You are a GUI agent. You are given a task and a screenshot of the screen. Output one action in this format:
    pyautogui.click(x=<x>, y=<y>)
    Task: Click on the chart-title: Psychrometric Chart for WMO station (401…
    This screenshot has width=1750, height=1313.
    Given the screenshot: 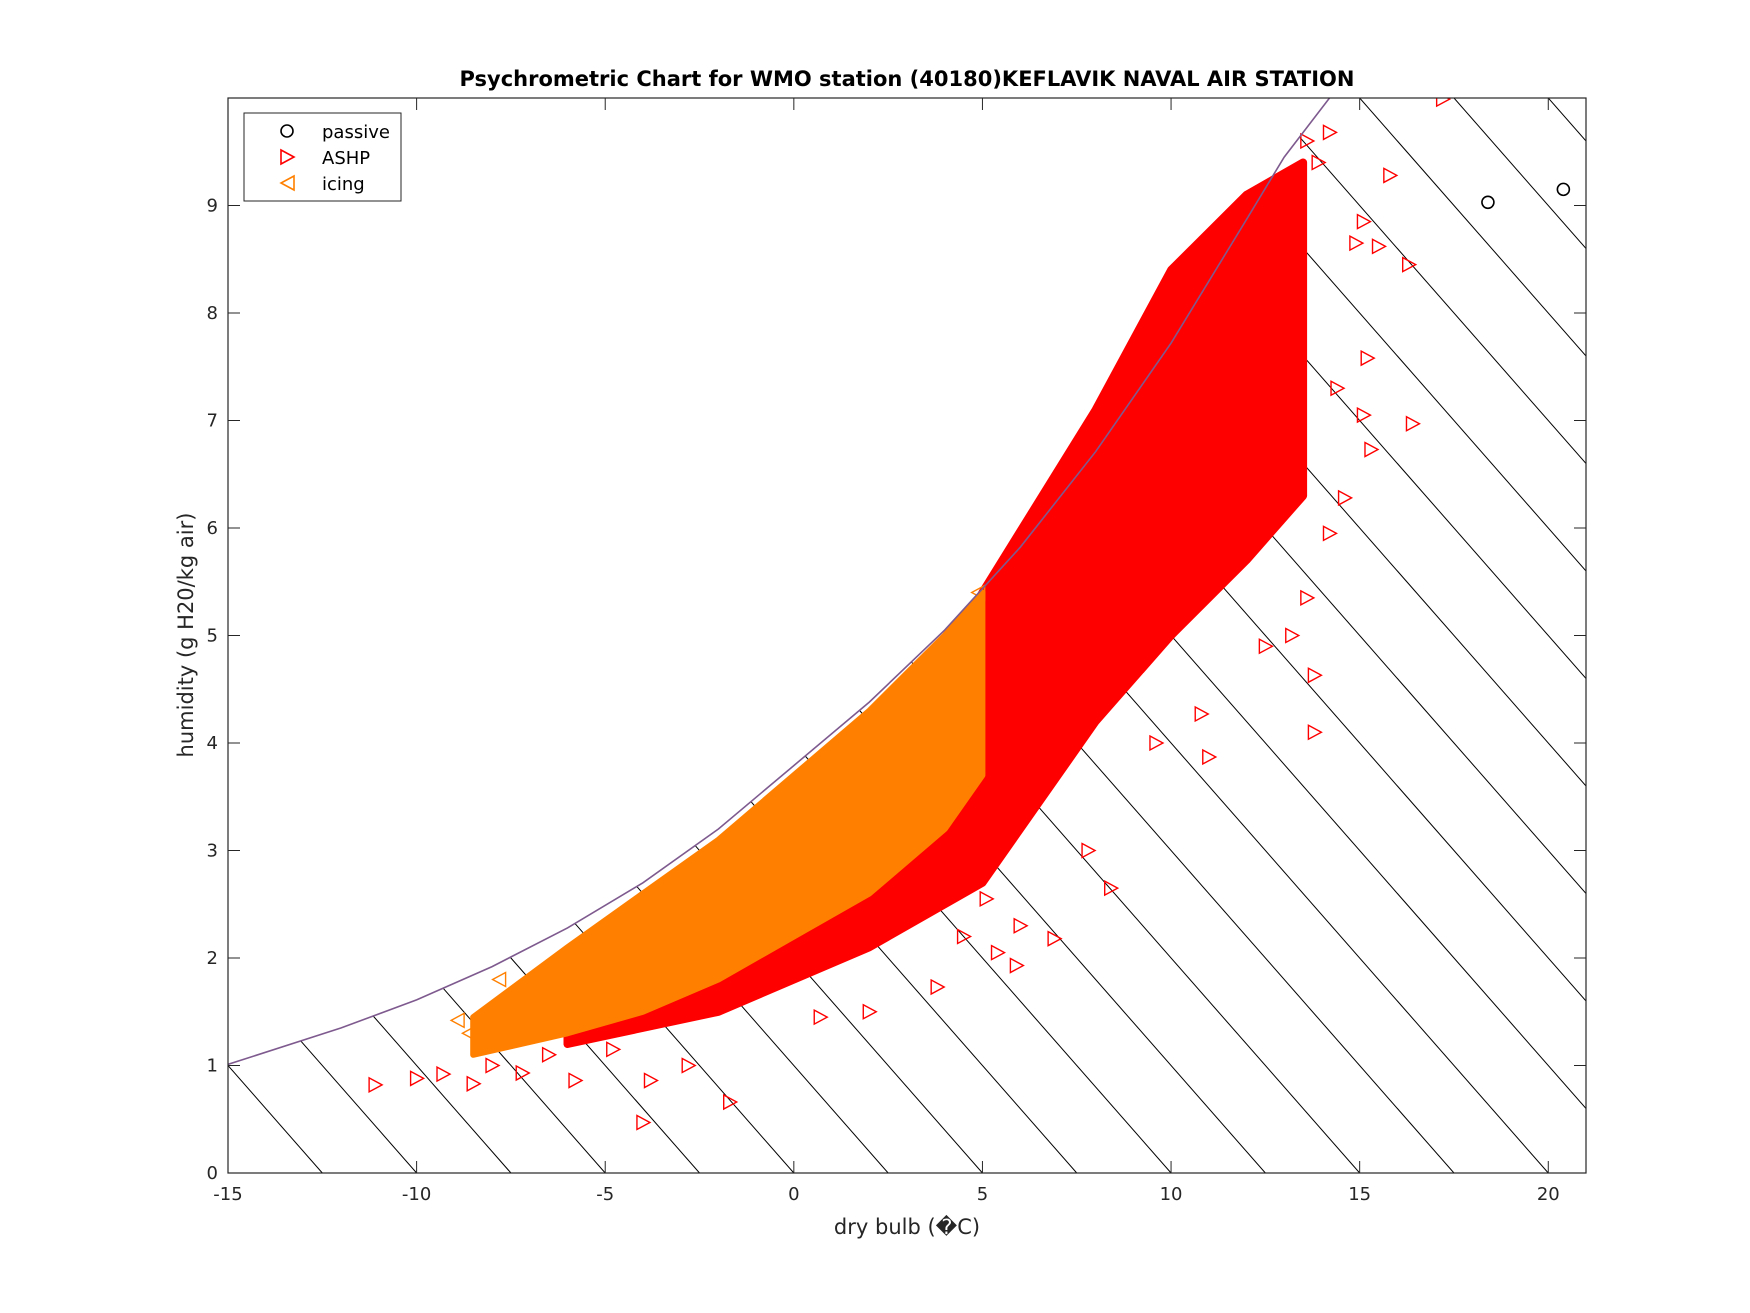 What is the action you would take?
    pyautogui.click(x=906, y=79)
    